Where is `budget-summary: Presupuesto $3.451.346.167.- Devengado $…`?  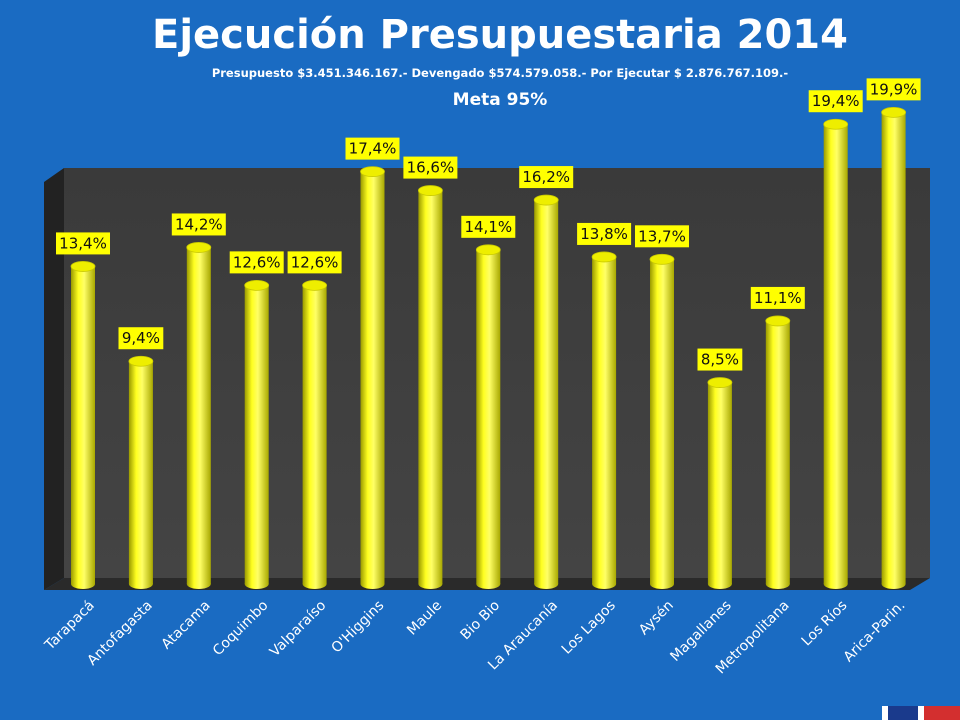 budget-summary: Presupuesto $3.451.346.167.- Devengado $… is located at coordinates (500, 73).